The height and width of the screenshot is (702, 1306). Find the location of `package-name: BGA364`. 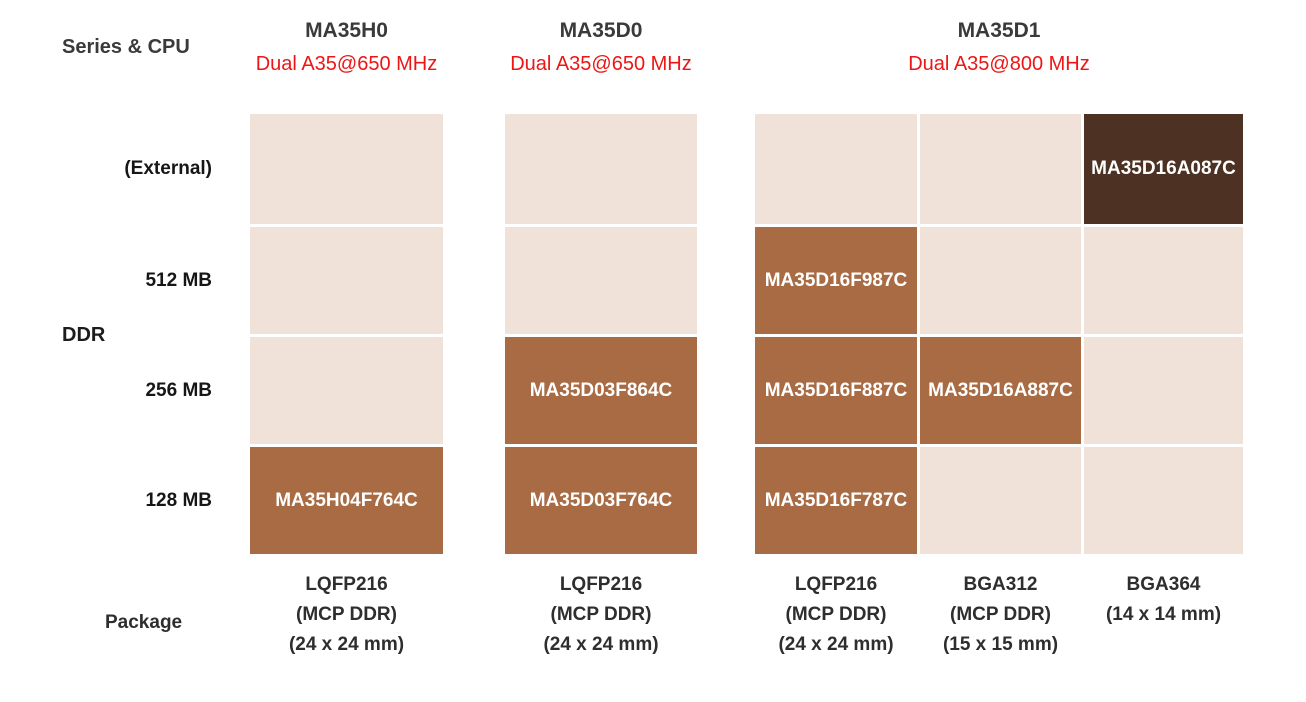

package-name: BGA364 is located at coordinates (1163, 584).